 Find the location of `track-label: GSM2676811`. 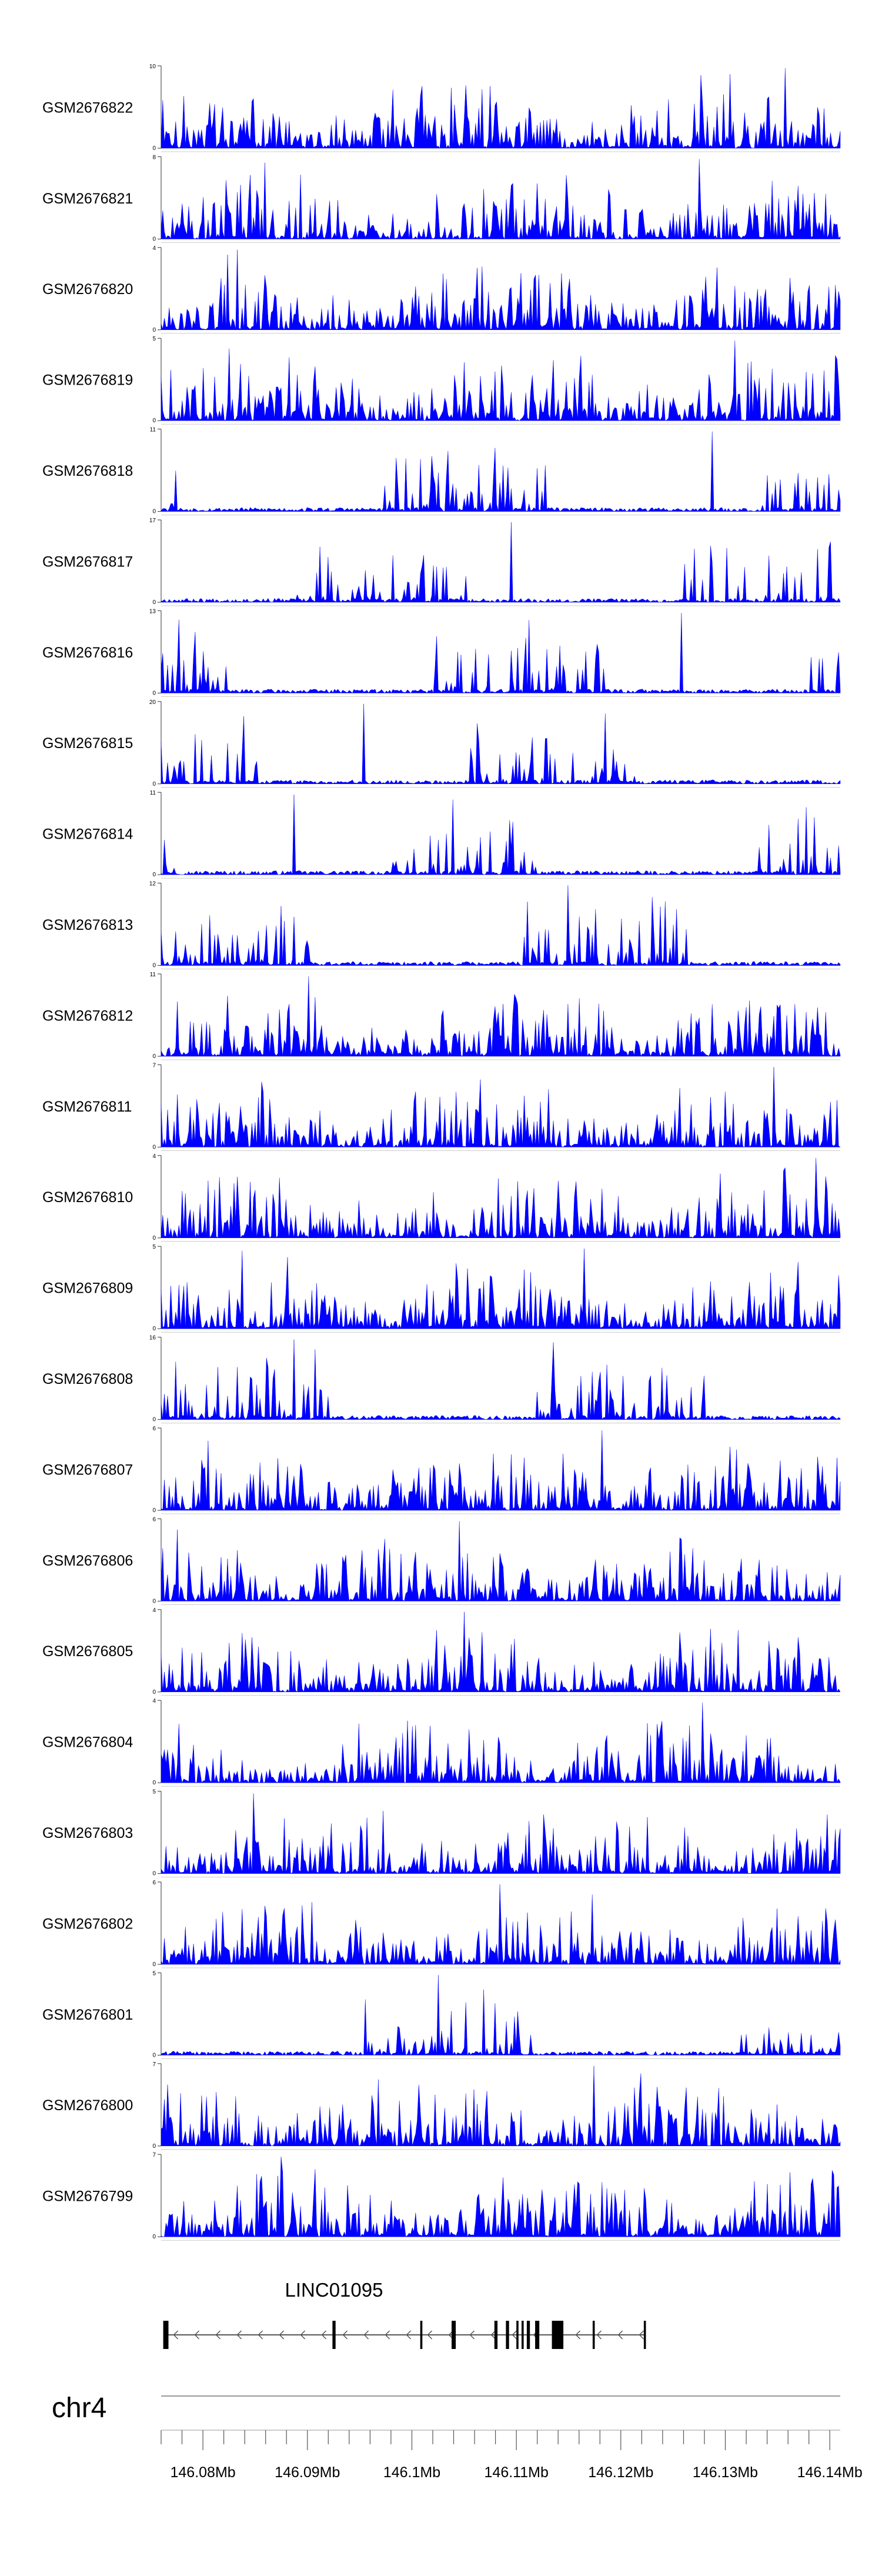

track-label: GSM2676811 is located at coordinates (87, 1107).